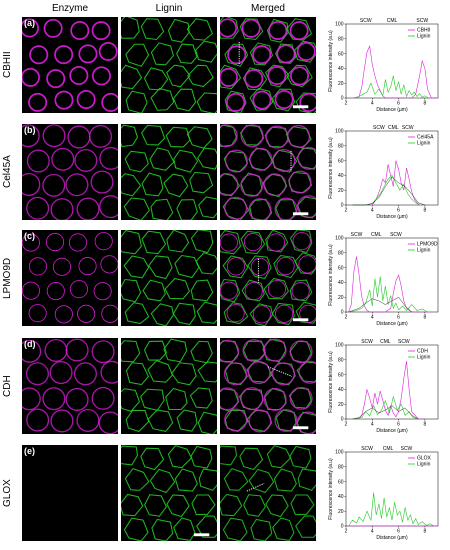 The width and height of the screenshot is (450, 550). What do you see at coordinates (7, 278) in the screenshot?
I see `row-label-c: LPMO9D` at bounding box center [7, 278].